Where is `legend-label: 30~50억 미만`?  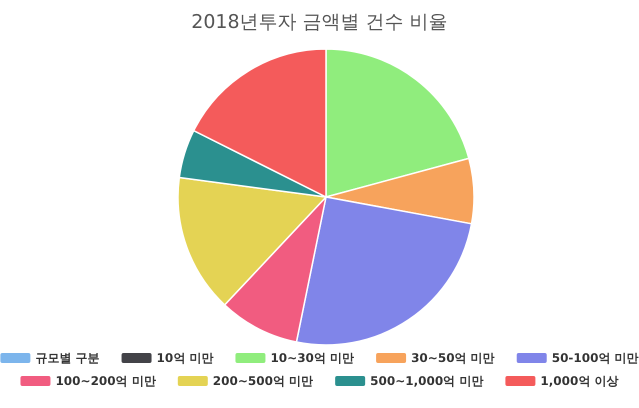 legend-label: 30~50억 미만 is located at coordinates (453, 358).